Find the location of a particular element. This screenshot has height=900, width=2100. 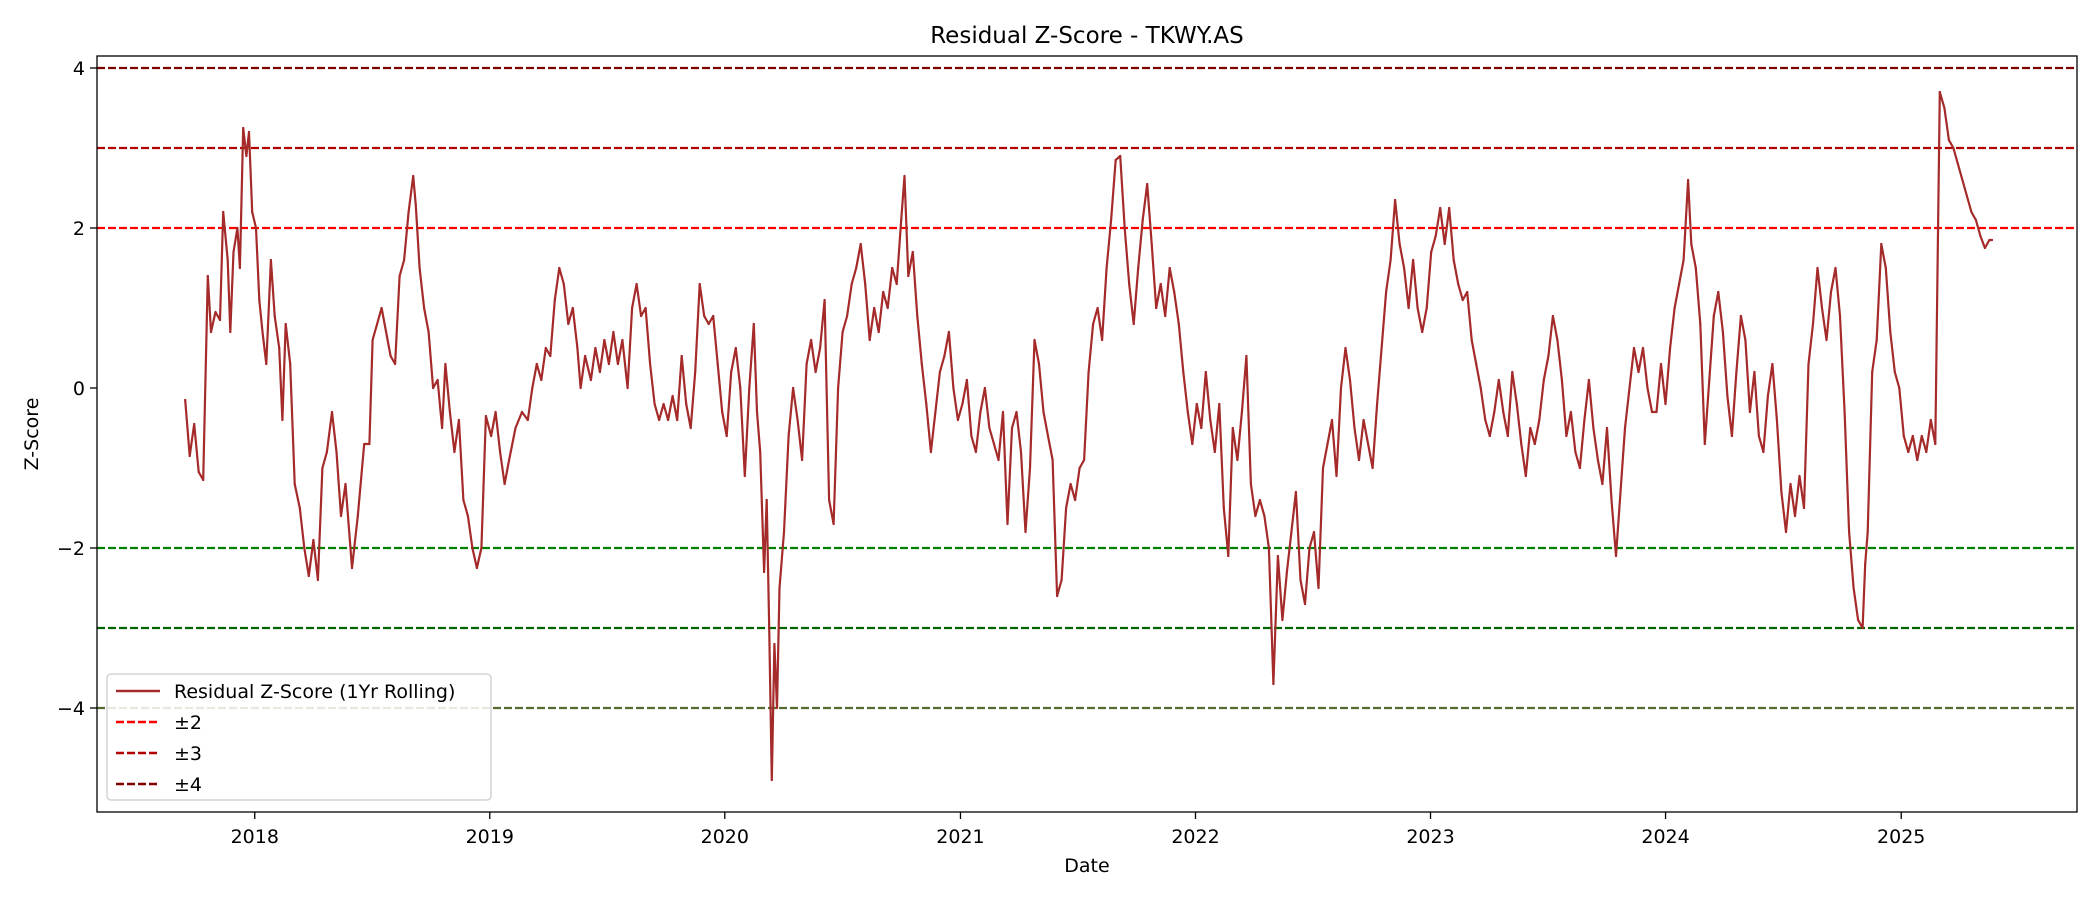

x-tick-label: 2024 is located at coordinates (1665, 837).